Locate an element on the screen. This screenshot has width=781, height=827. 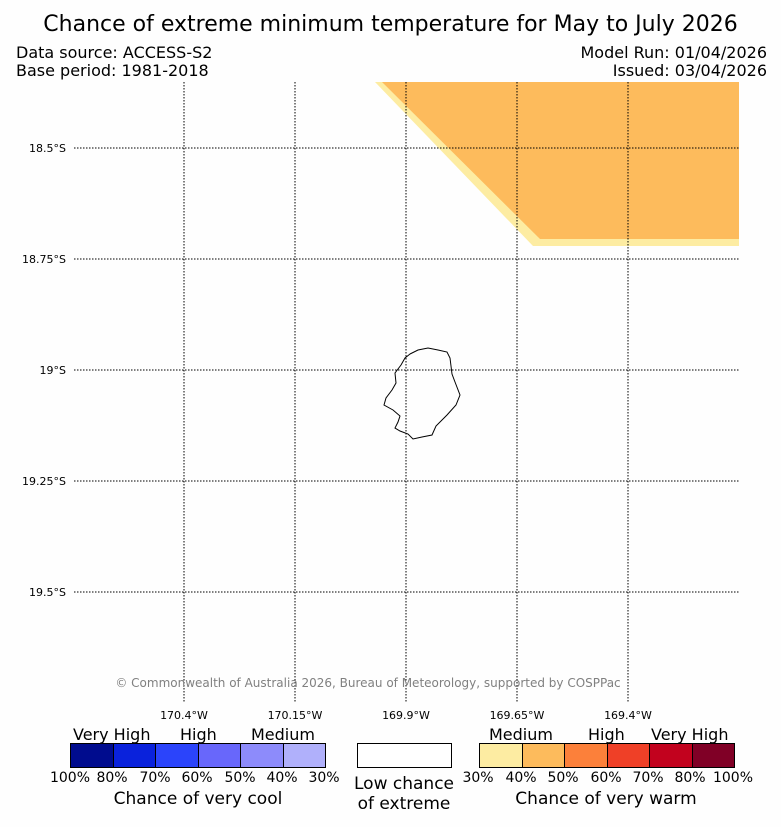
run-info: Model Run: 01/04/2026 Issued: 03/04/2026 is located at coordinates (674, 62).